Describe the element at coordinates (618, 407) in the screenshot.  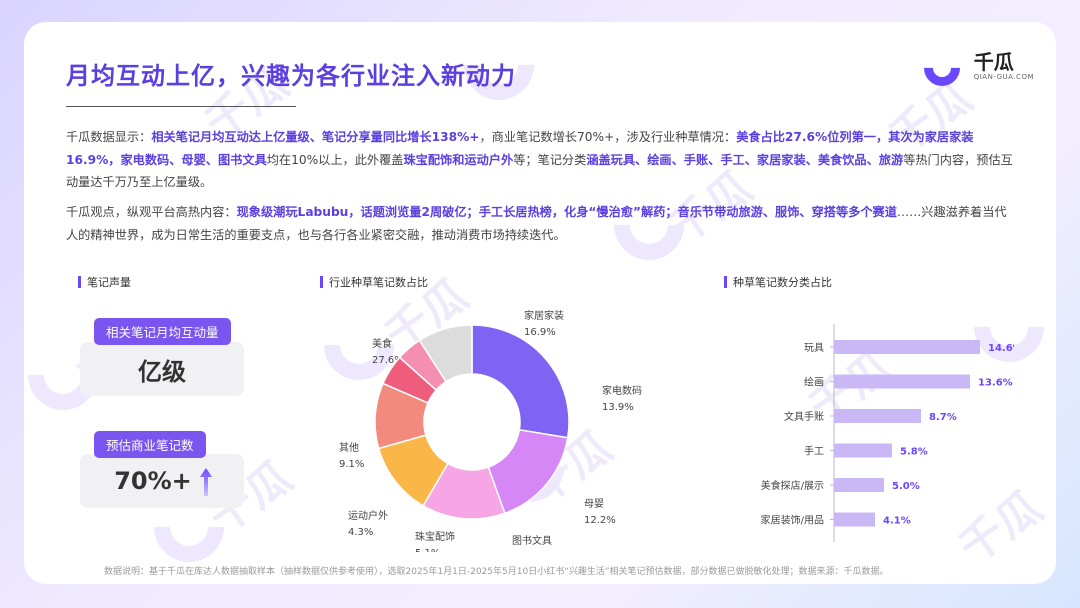
I see `slice-value: 13.9%` at that location.